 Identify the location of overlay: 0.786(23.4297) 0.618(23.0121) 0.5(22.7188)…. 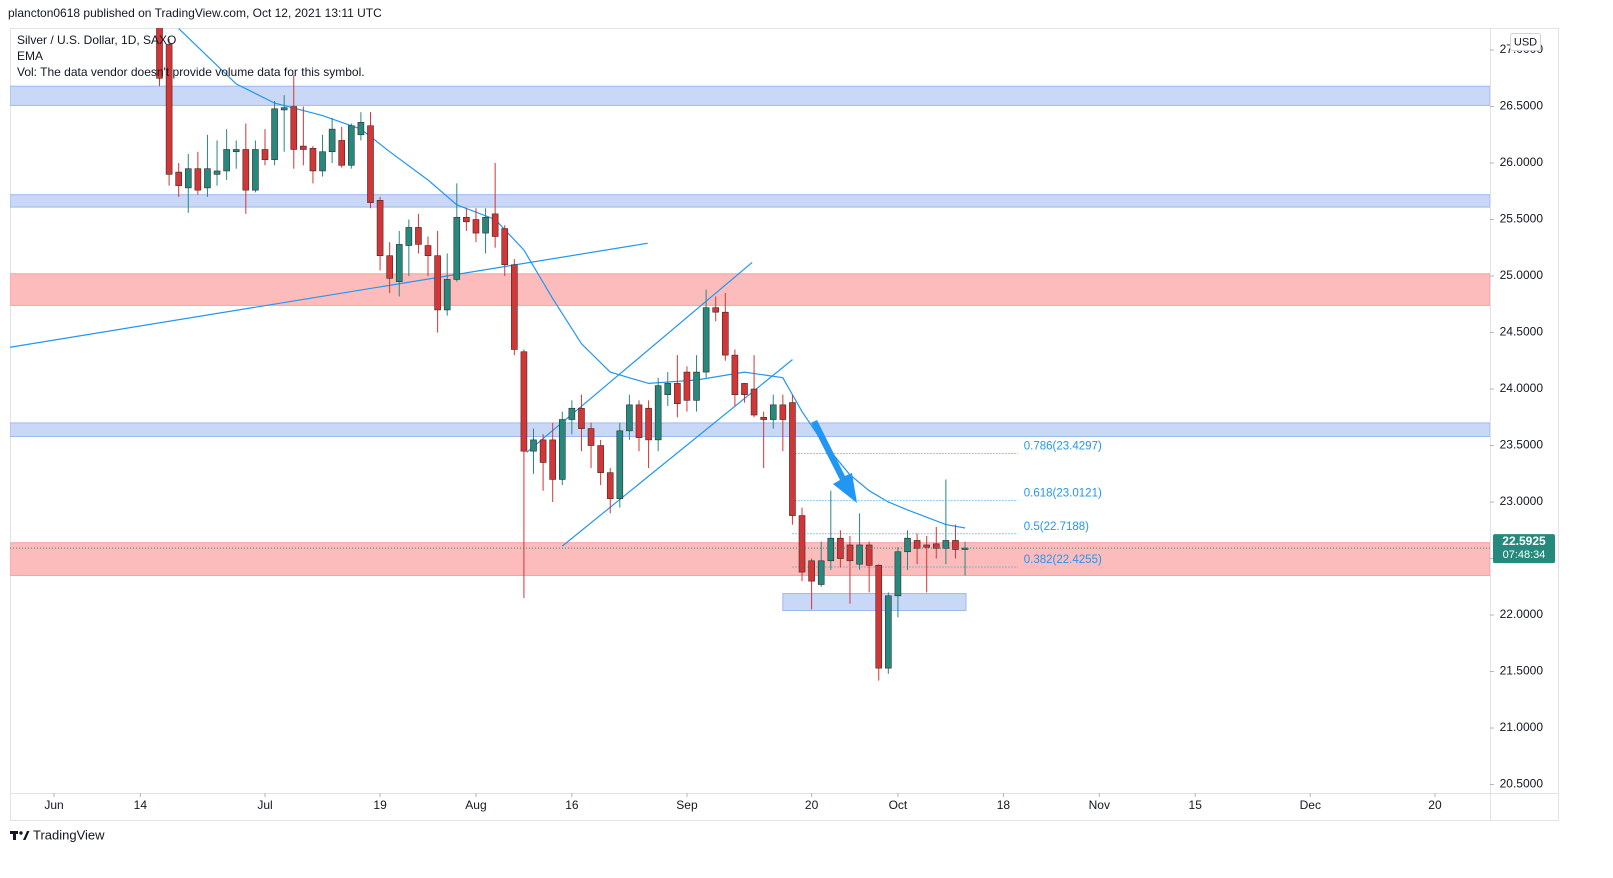
(956, 493).